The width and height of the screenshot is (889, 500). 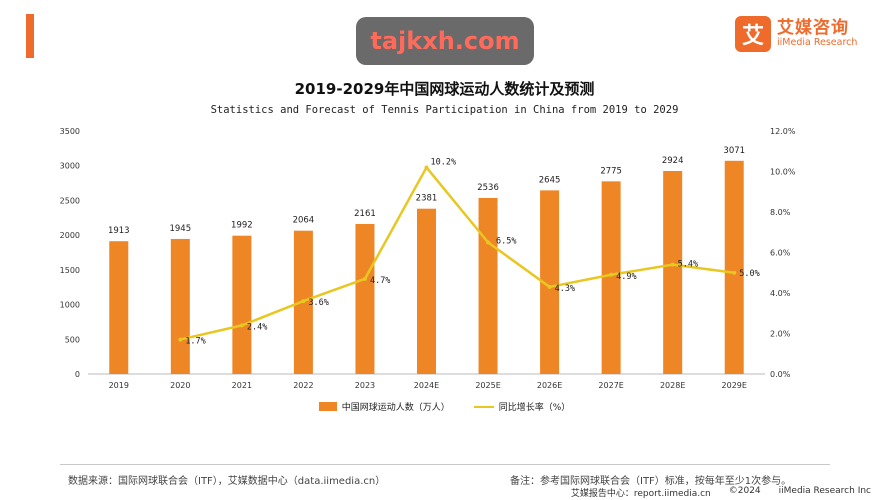 What do you see at coordinates (824, 491) in the screenshot?
I see `company-name: iiMedia Research Inc` at bounding box center [824, 491].